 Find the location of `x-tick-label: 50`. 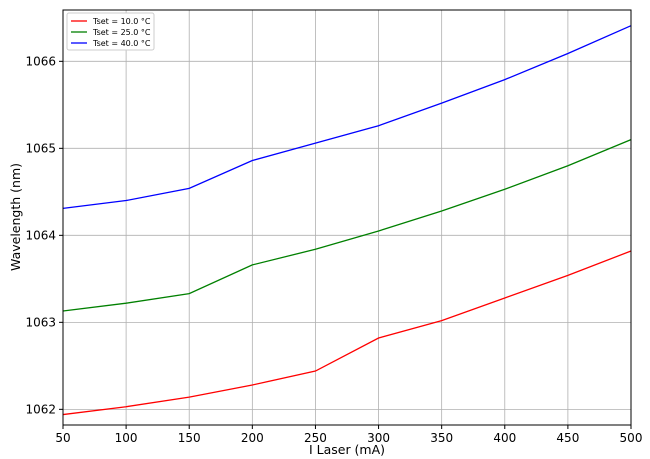

x-tick-label: 50 is located at coordinates (62, 438).